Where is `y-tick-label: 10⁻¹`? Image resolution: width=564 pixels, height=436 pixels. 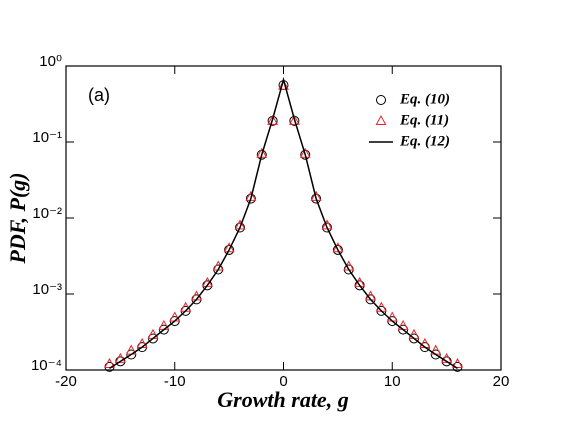 y-tick-label: 10⁻¹ is located at coordinates (47, 137).